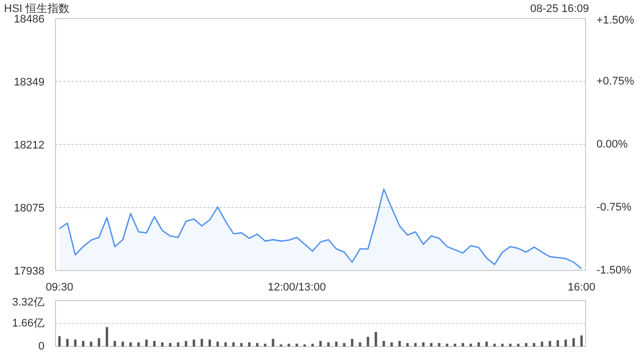  Describe the element at coordinates (614, 270) in the screenshot. I see `y2-tick-label: -1.50%` at that location.